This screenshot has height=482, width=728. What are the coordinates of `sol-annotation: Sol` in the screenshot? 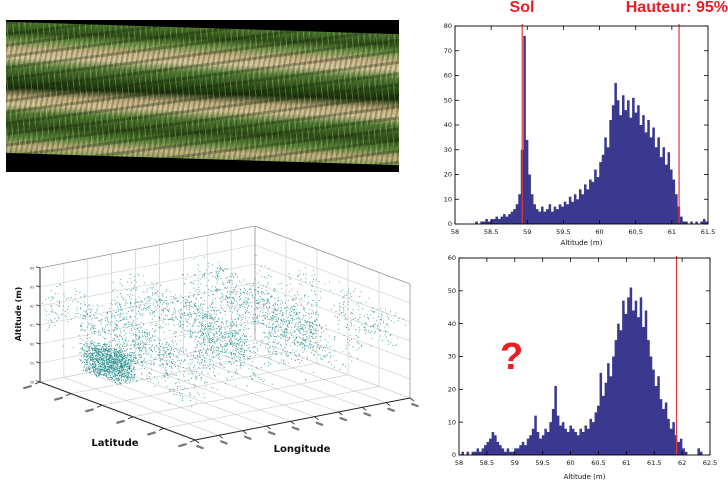 It's located at (522, 8).